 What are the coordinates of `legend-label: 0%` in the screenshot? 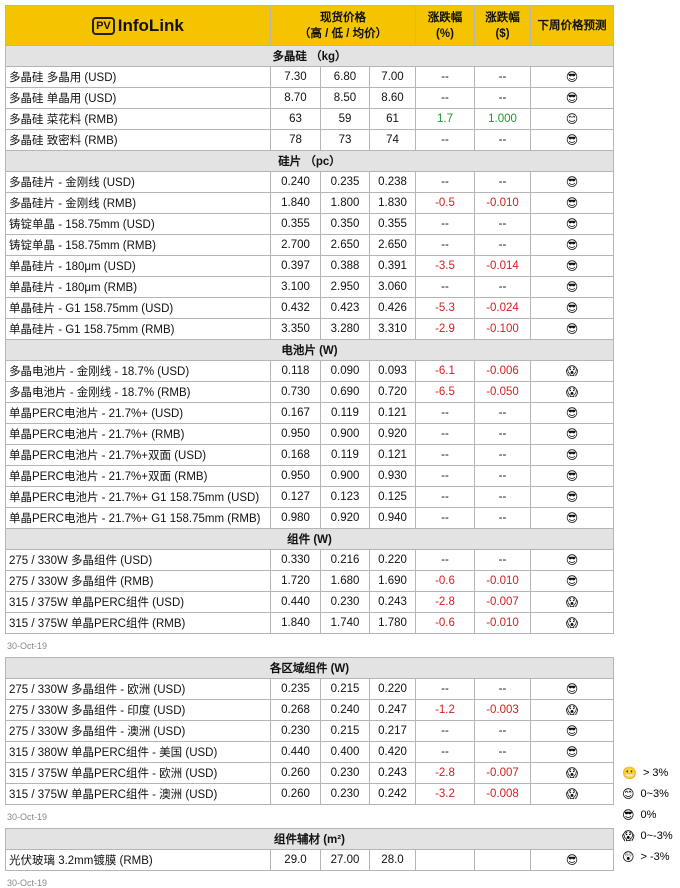 It's located at (648, 815).